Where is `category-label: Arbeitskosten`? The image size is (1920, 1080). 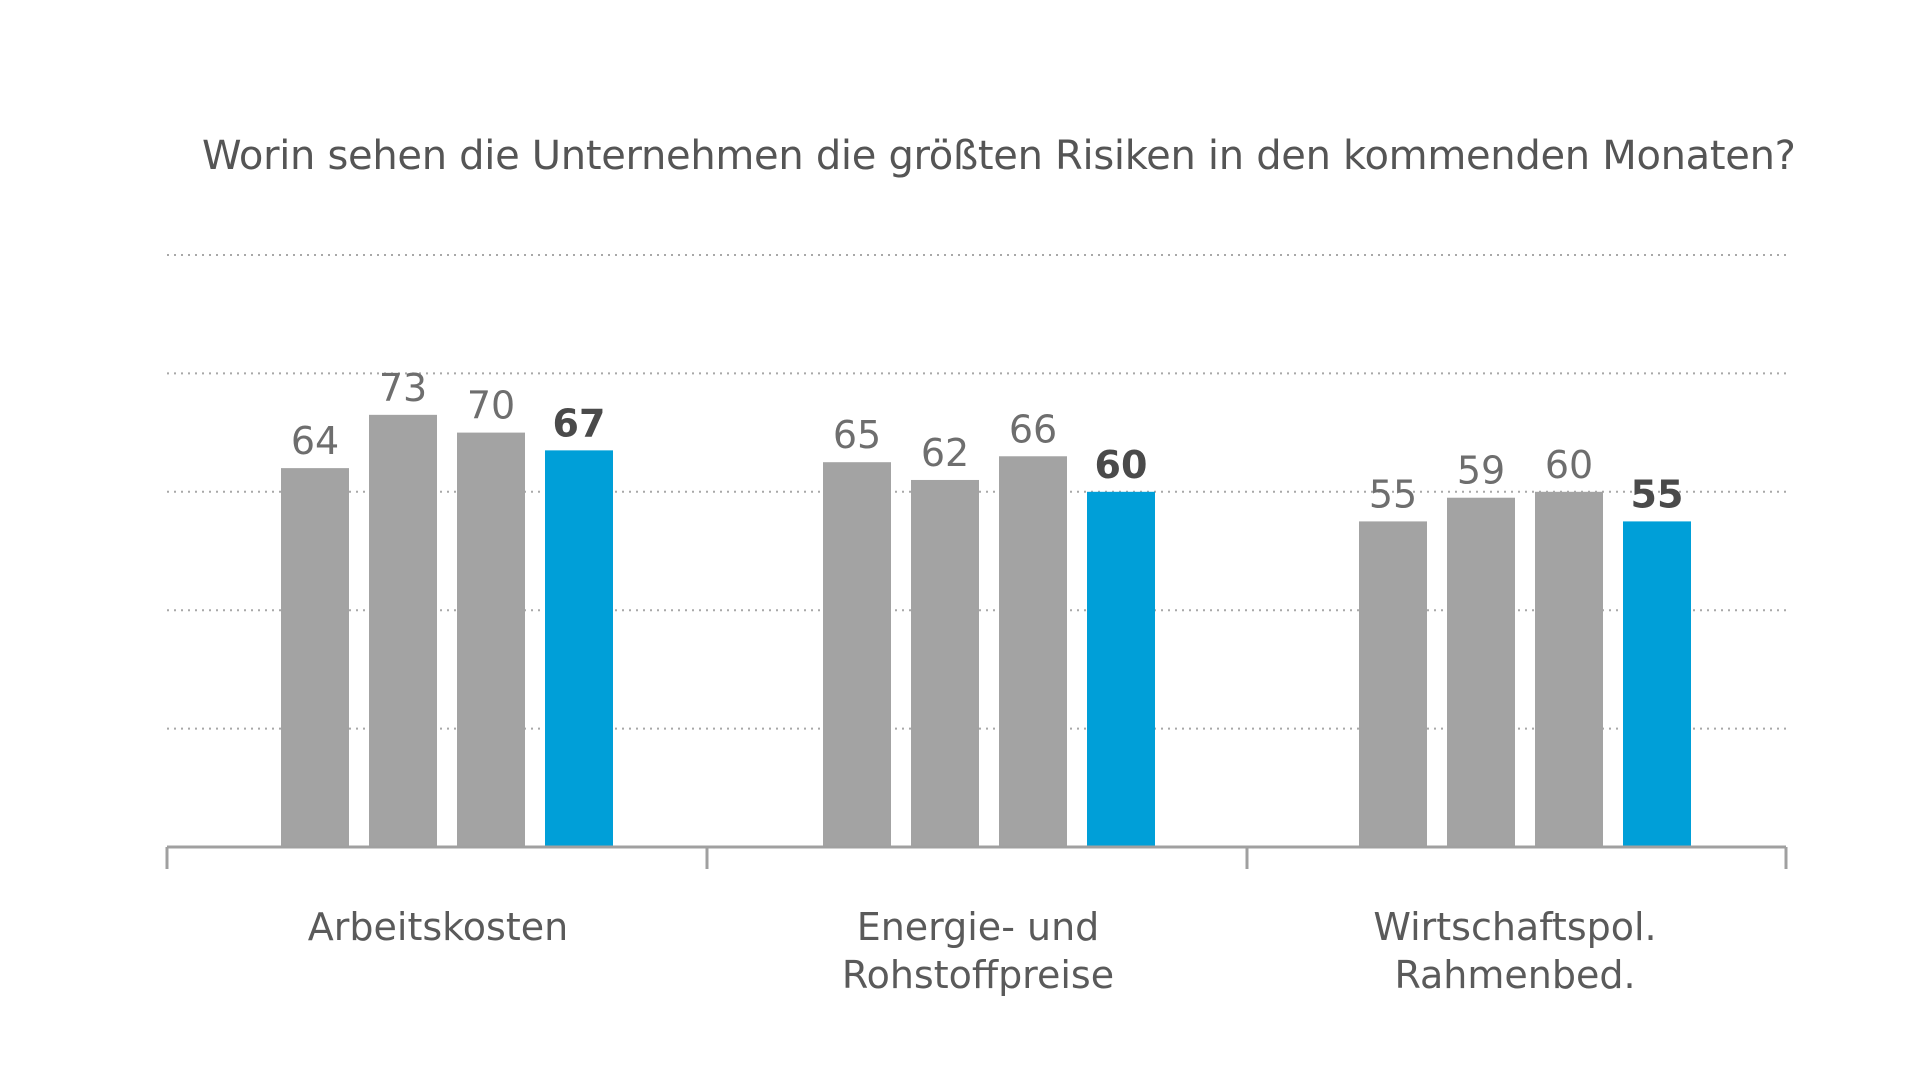
category-label: Arbeitskosten is located at coordinates (438, 927).